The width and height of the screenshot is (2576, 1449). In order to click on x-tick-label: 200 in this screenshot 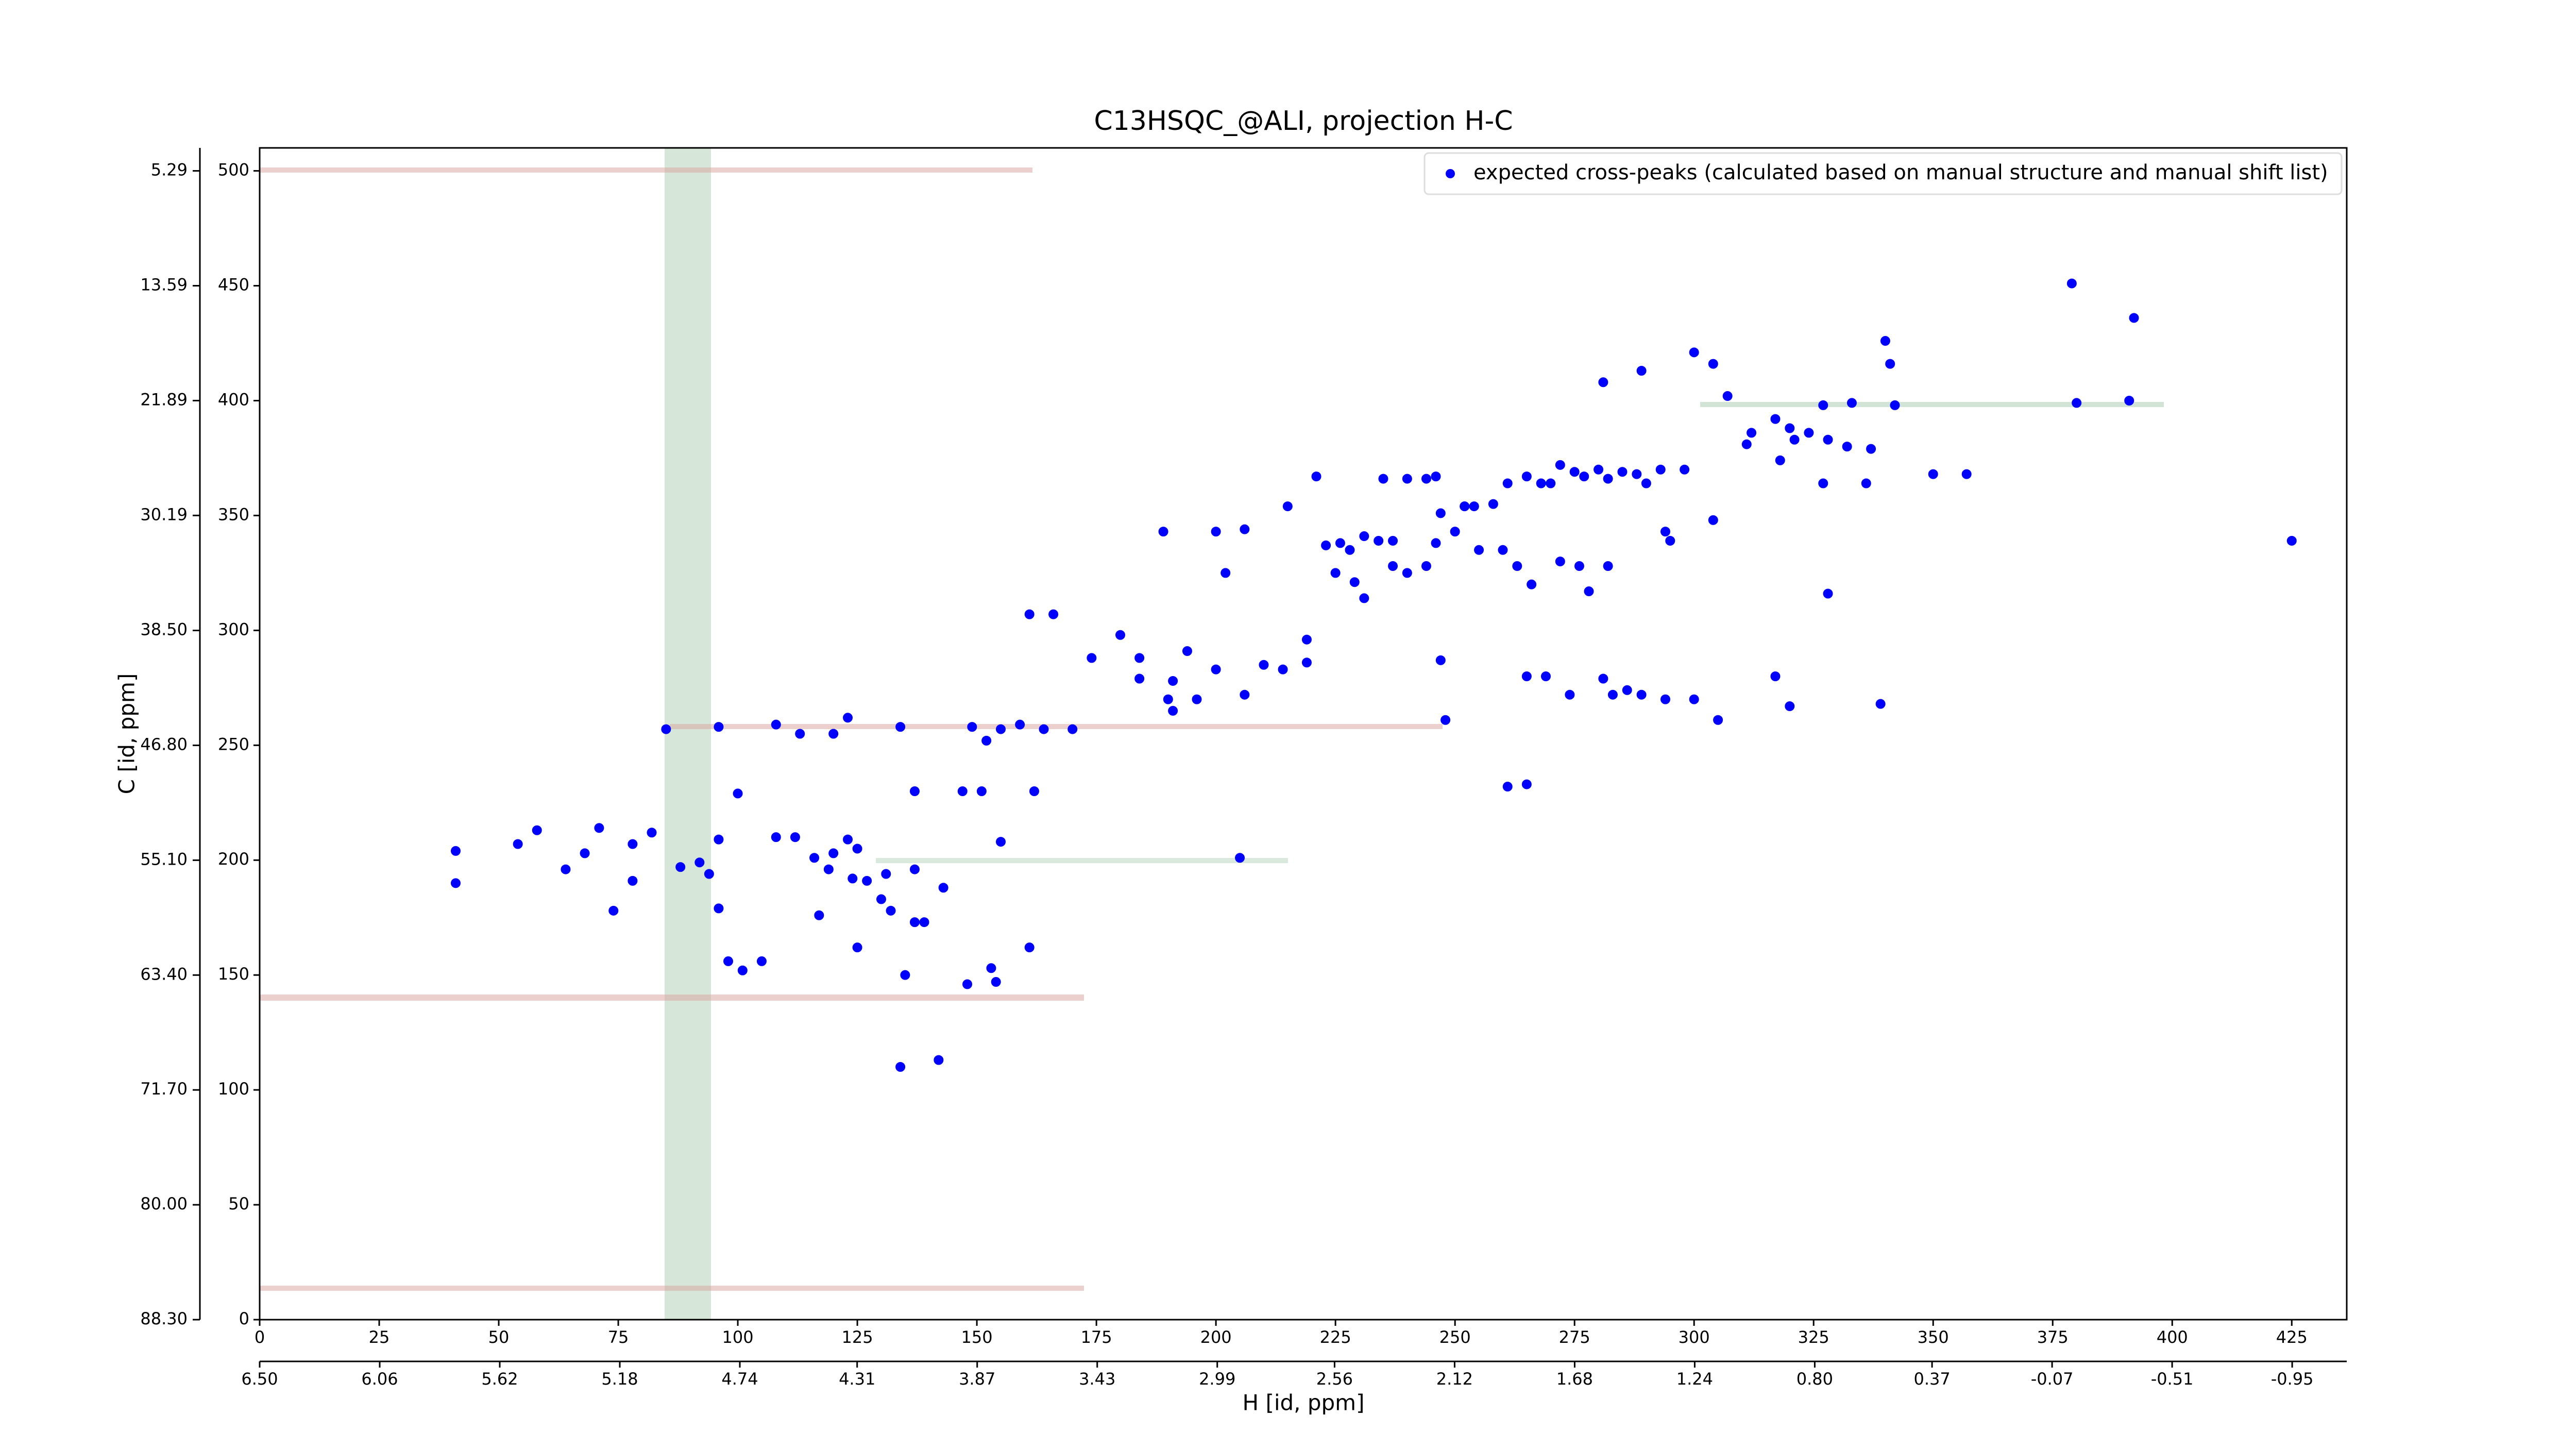, I will do `click(1216, 1337)`.